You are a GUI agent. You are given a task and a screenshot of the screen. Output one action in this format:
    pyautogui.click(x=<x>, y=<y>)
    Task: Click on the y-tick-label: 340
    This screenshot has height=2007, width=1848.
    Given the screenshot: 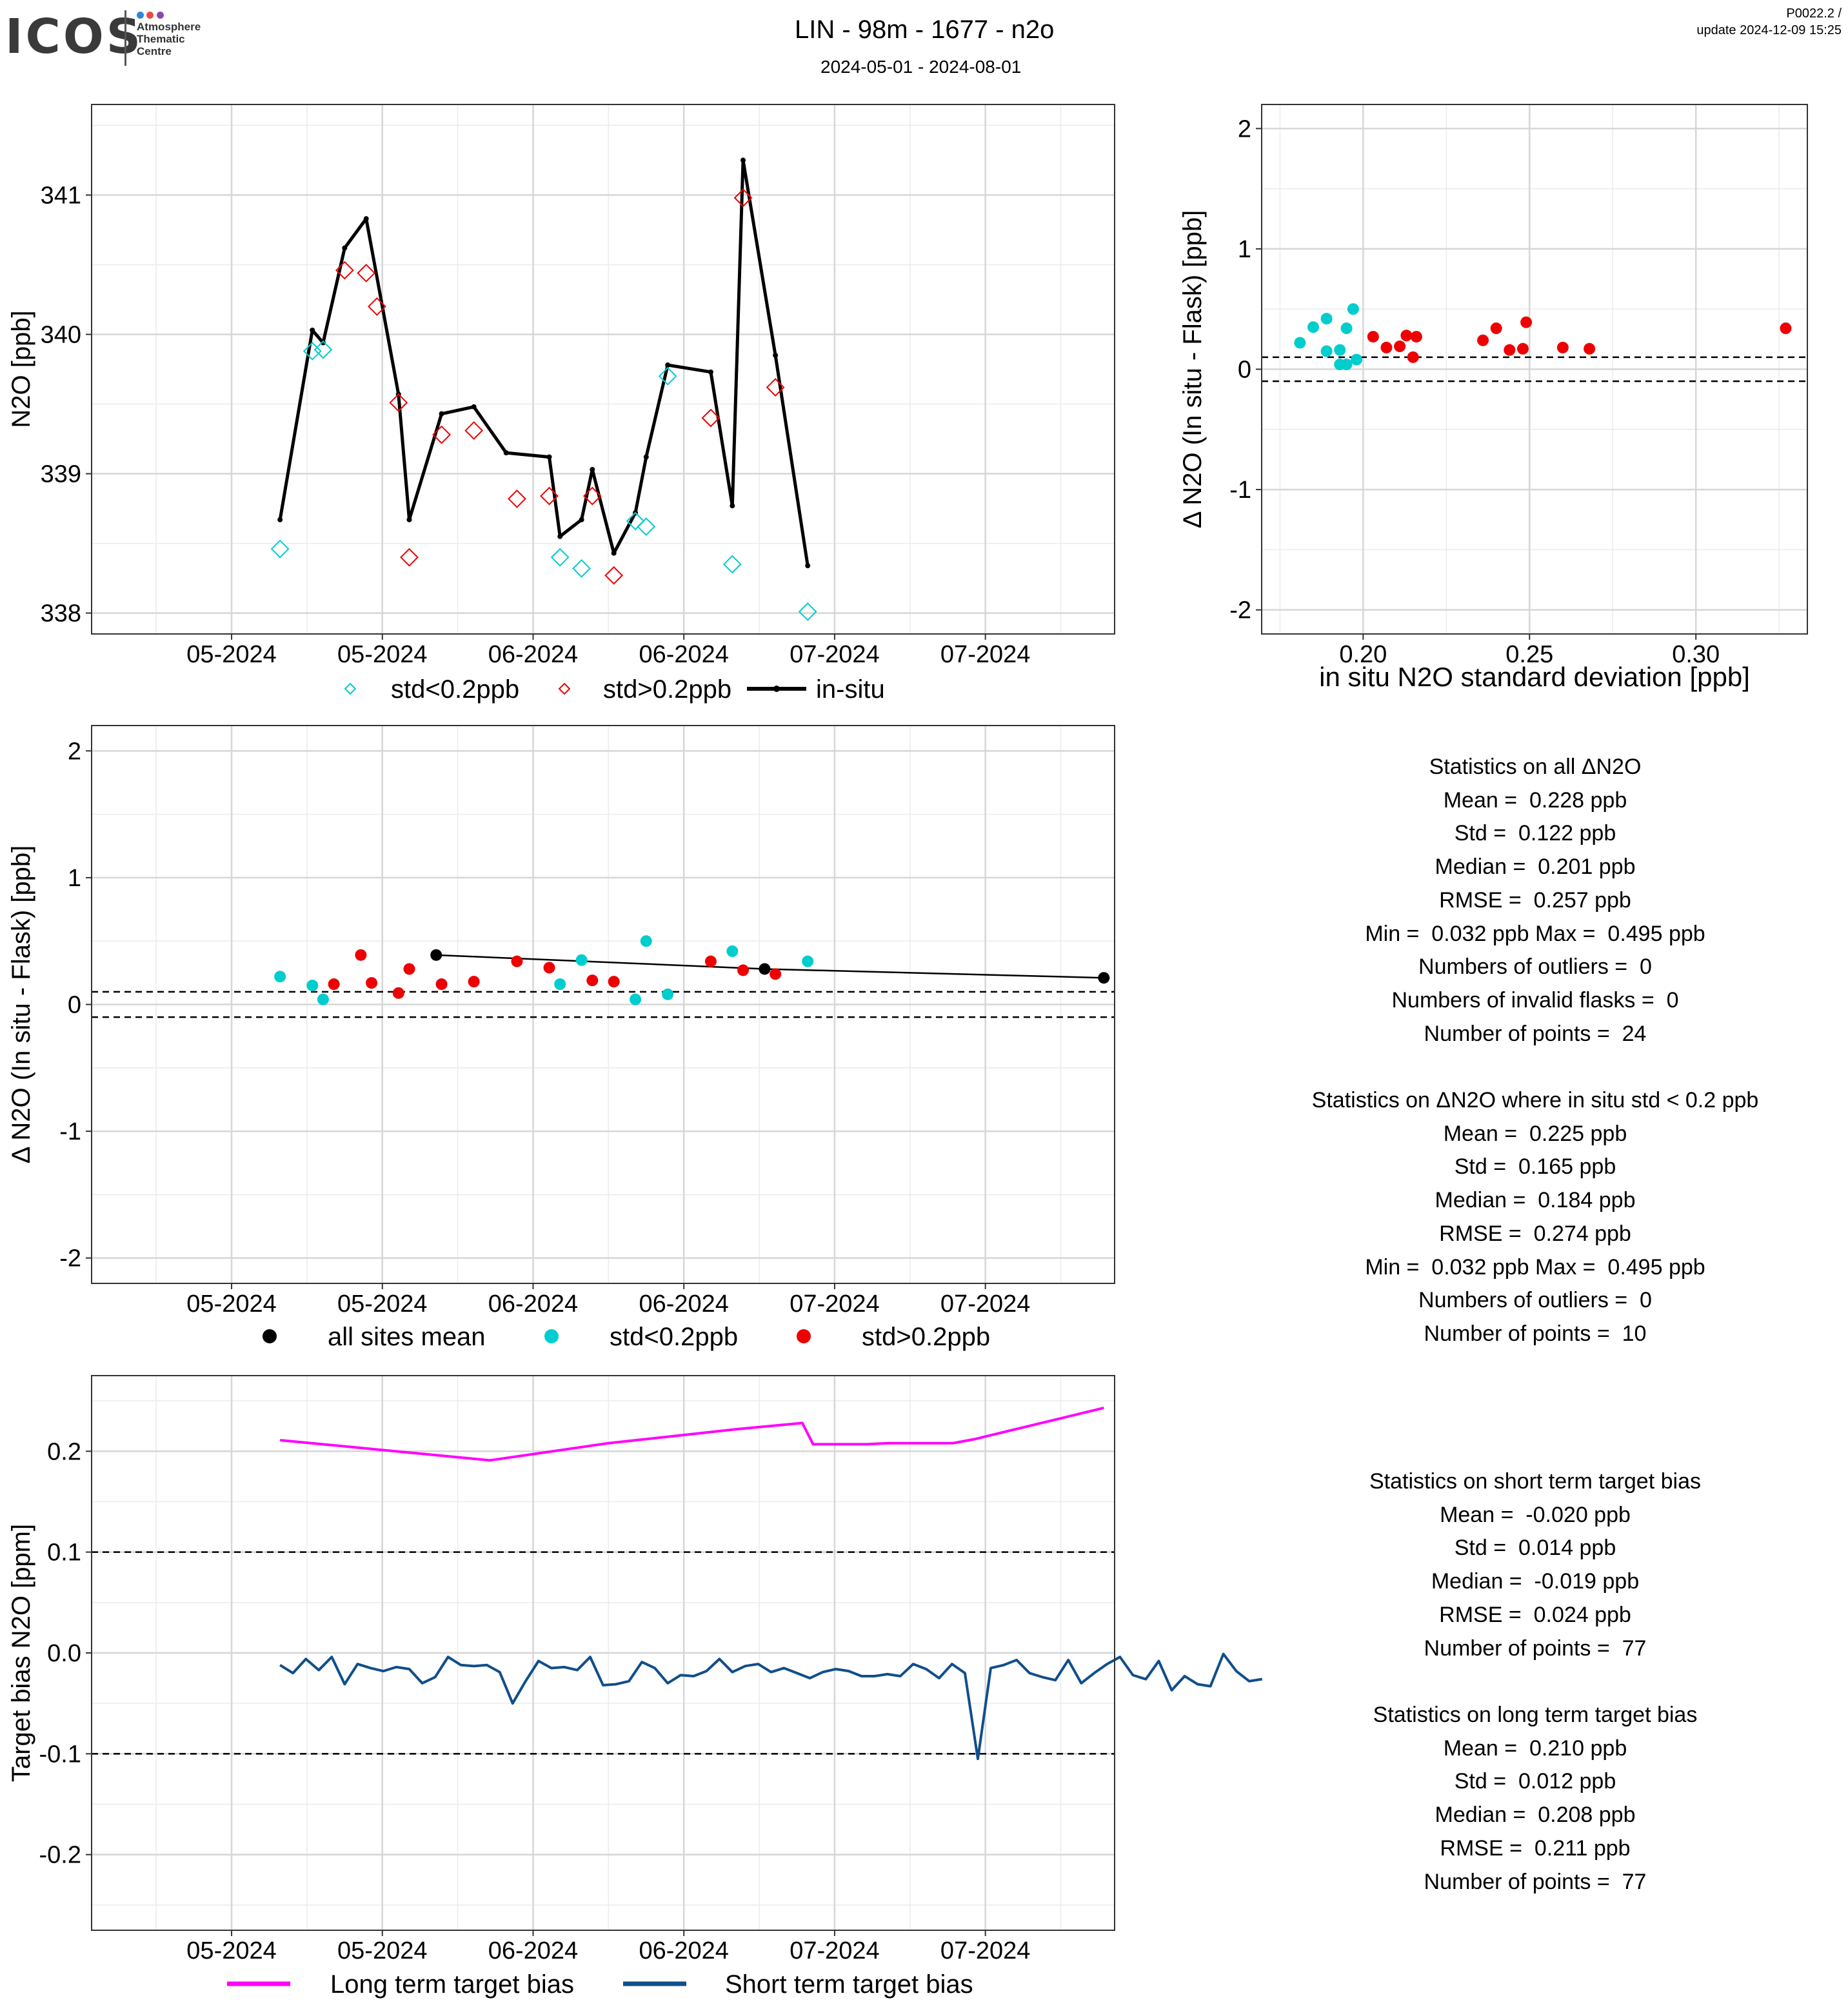 What is the action you would take?
    pyautogui.click(x=61, y=334)
    